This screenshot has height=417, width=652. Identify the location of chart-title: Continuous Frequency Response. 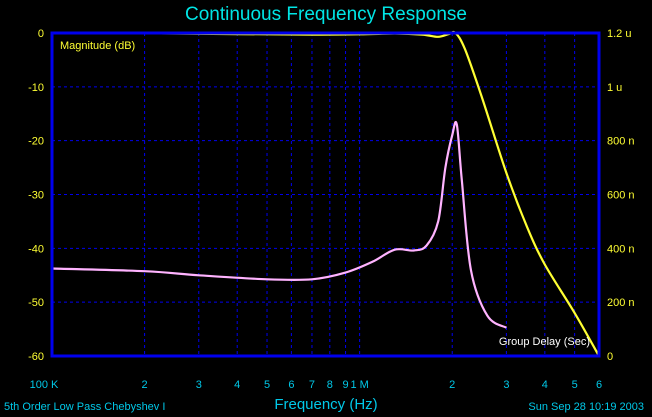
(326, 14).